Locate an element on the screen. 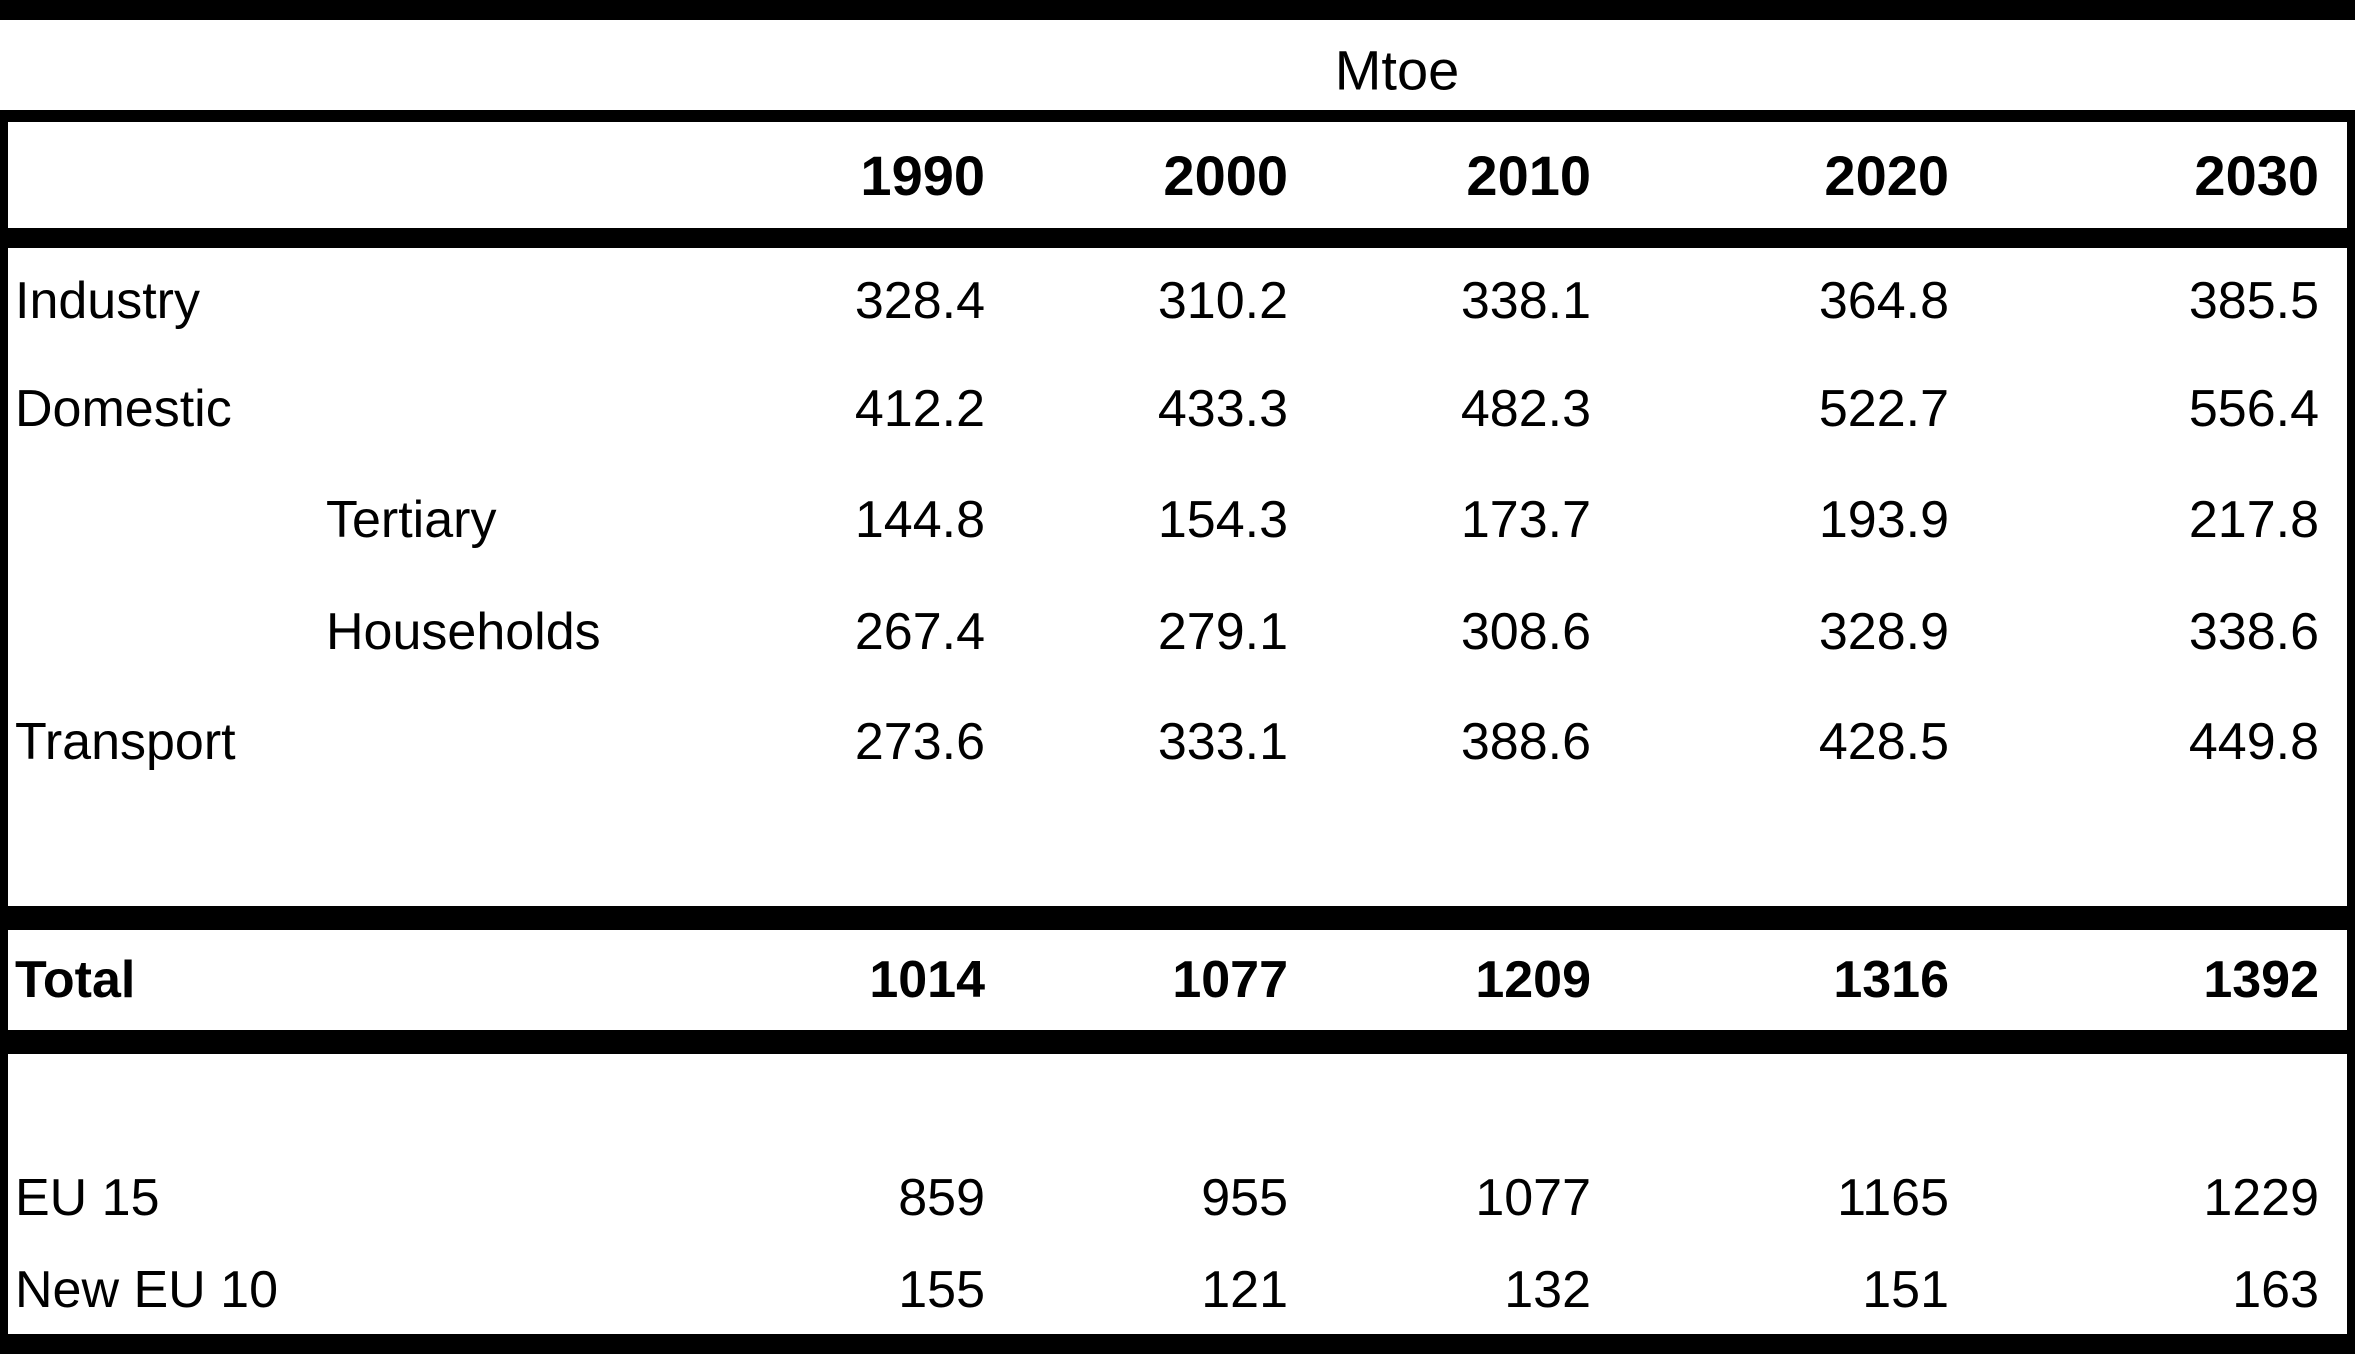 This screenshot has width=2355, height=1354. col-header-1990: 1990 is located at coordinates (922, 175).